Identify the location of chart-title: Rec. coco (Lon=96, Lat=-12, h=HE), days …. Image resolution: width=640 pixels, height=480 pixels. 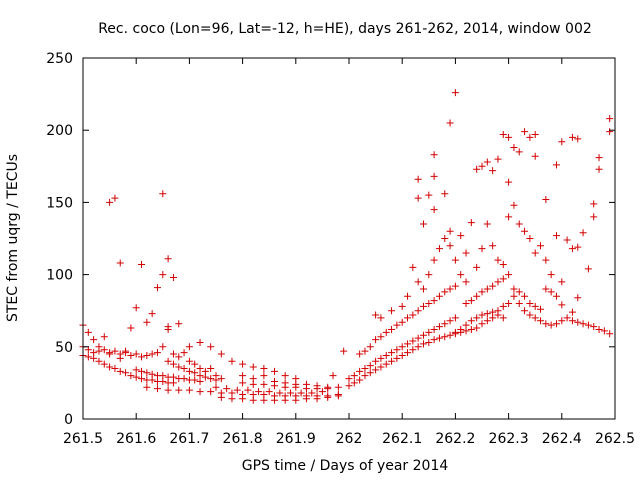
(345, 29).